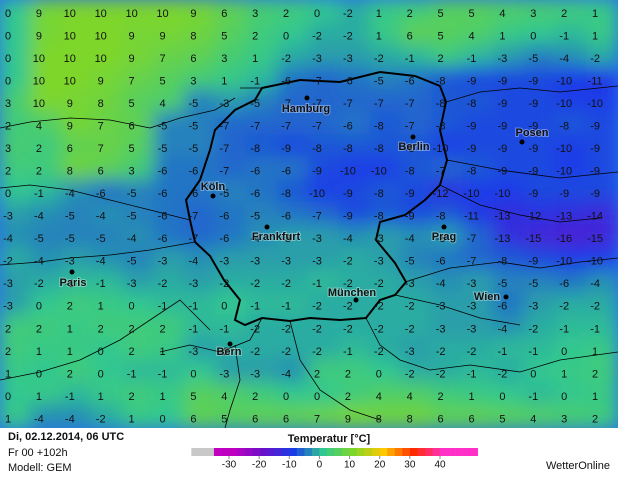 Image resolution: width=618 pixels, height=478 pixels. Describe the element at coordinates (289, 465) in the screenshot. I see `colorbar-tick-label: -10` at that location.